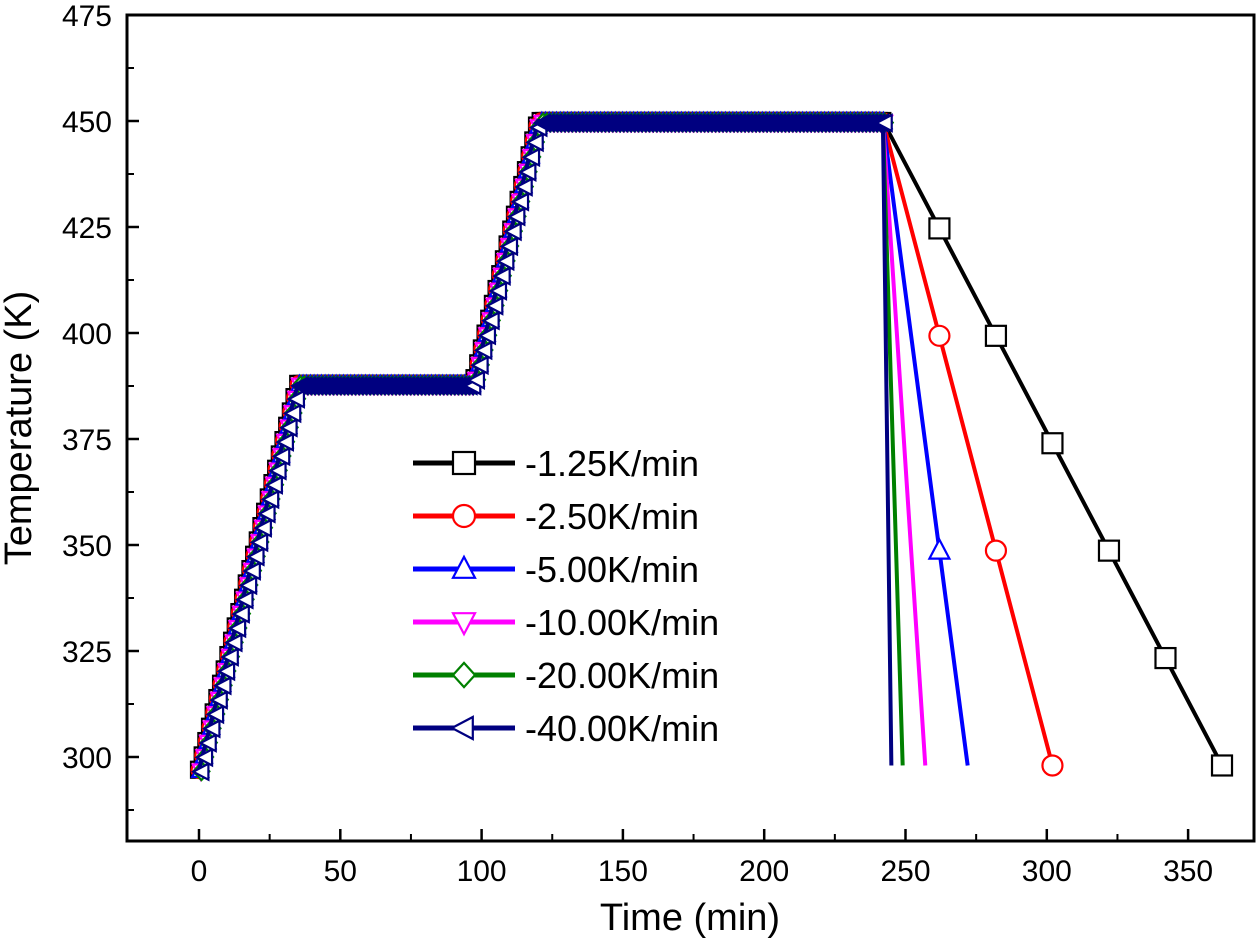 The height and width of the screenshot is (939, 1260). Describe the element at coordinates (87, 122) in the screenshot. I see `y-tick-label: 450` at that location.